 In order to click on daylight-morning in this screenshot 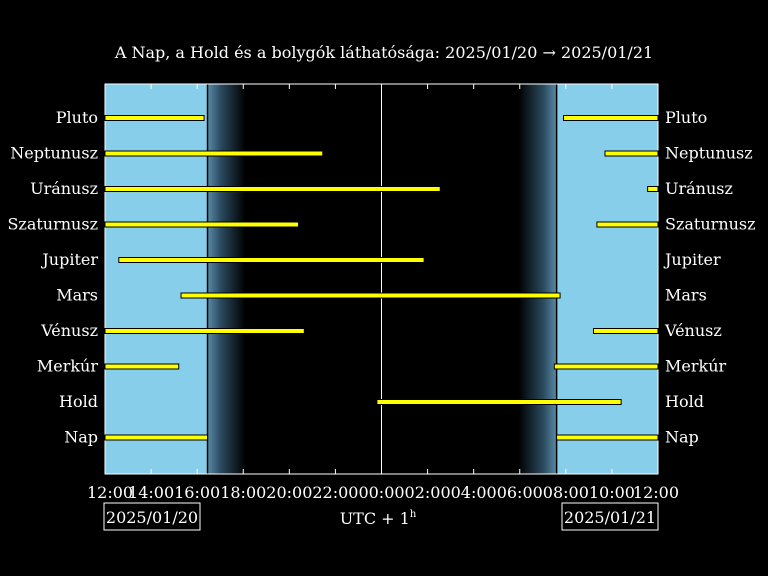, I will do `click(607, 279)`.